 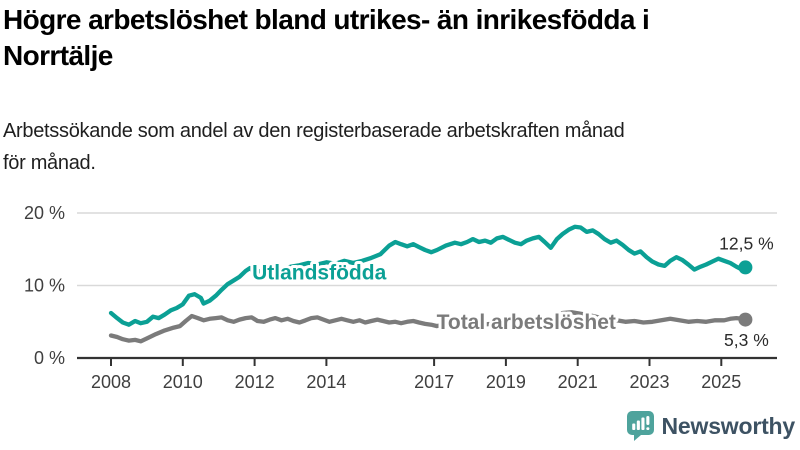 I want to click on newsworthy-logo: Newsworthy, so click(x=711, y=426).